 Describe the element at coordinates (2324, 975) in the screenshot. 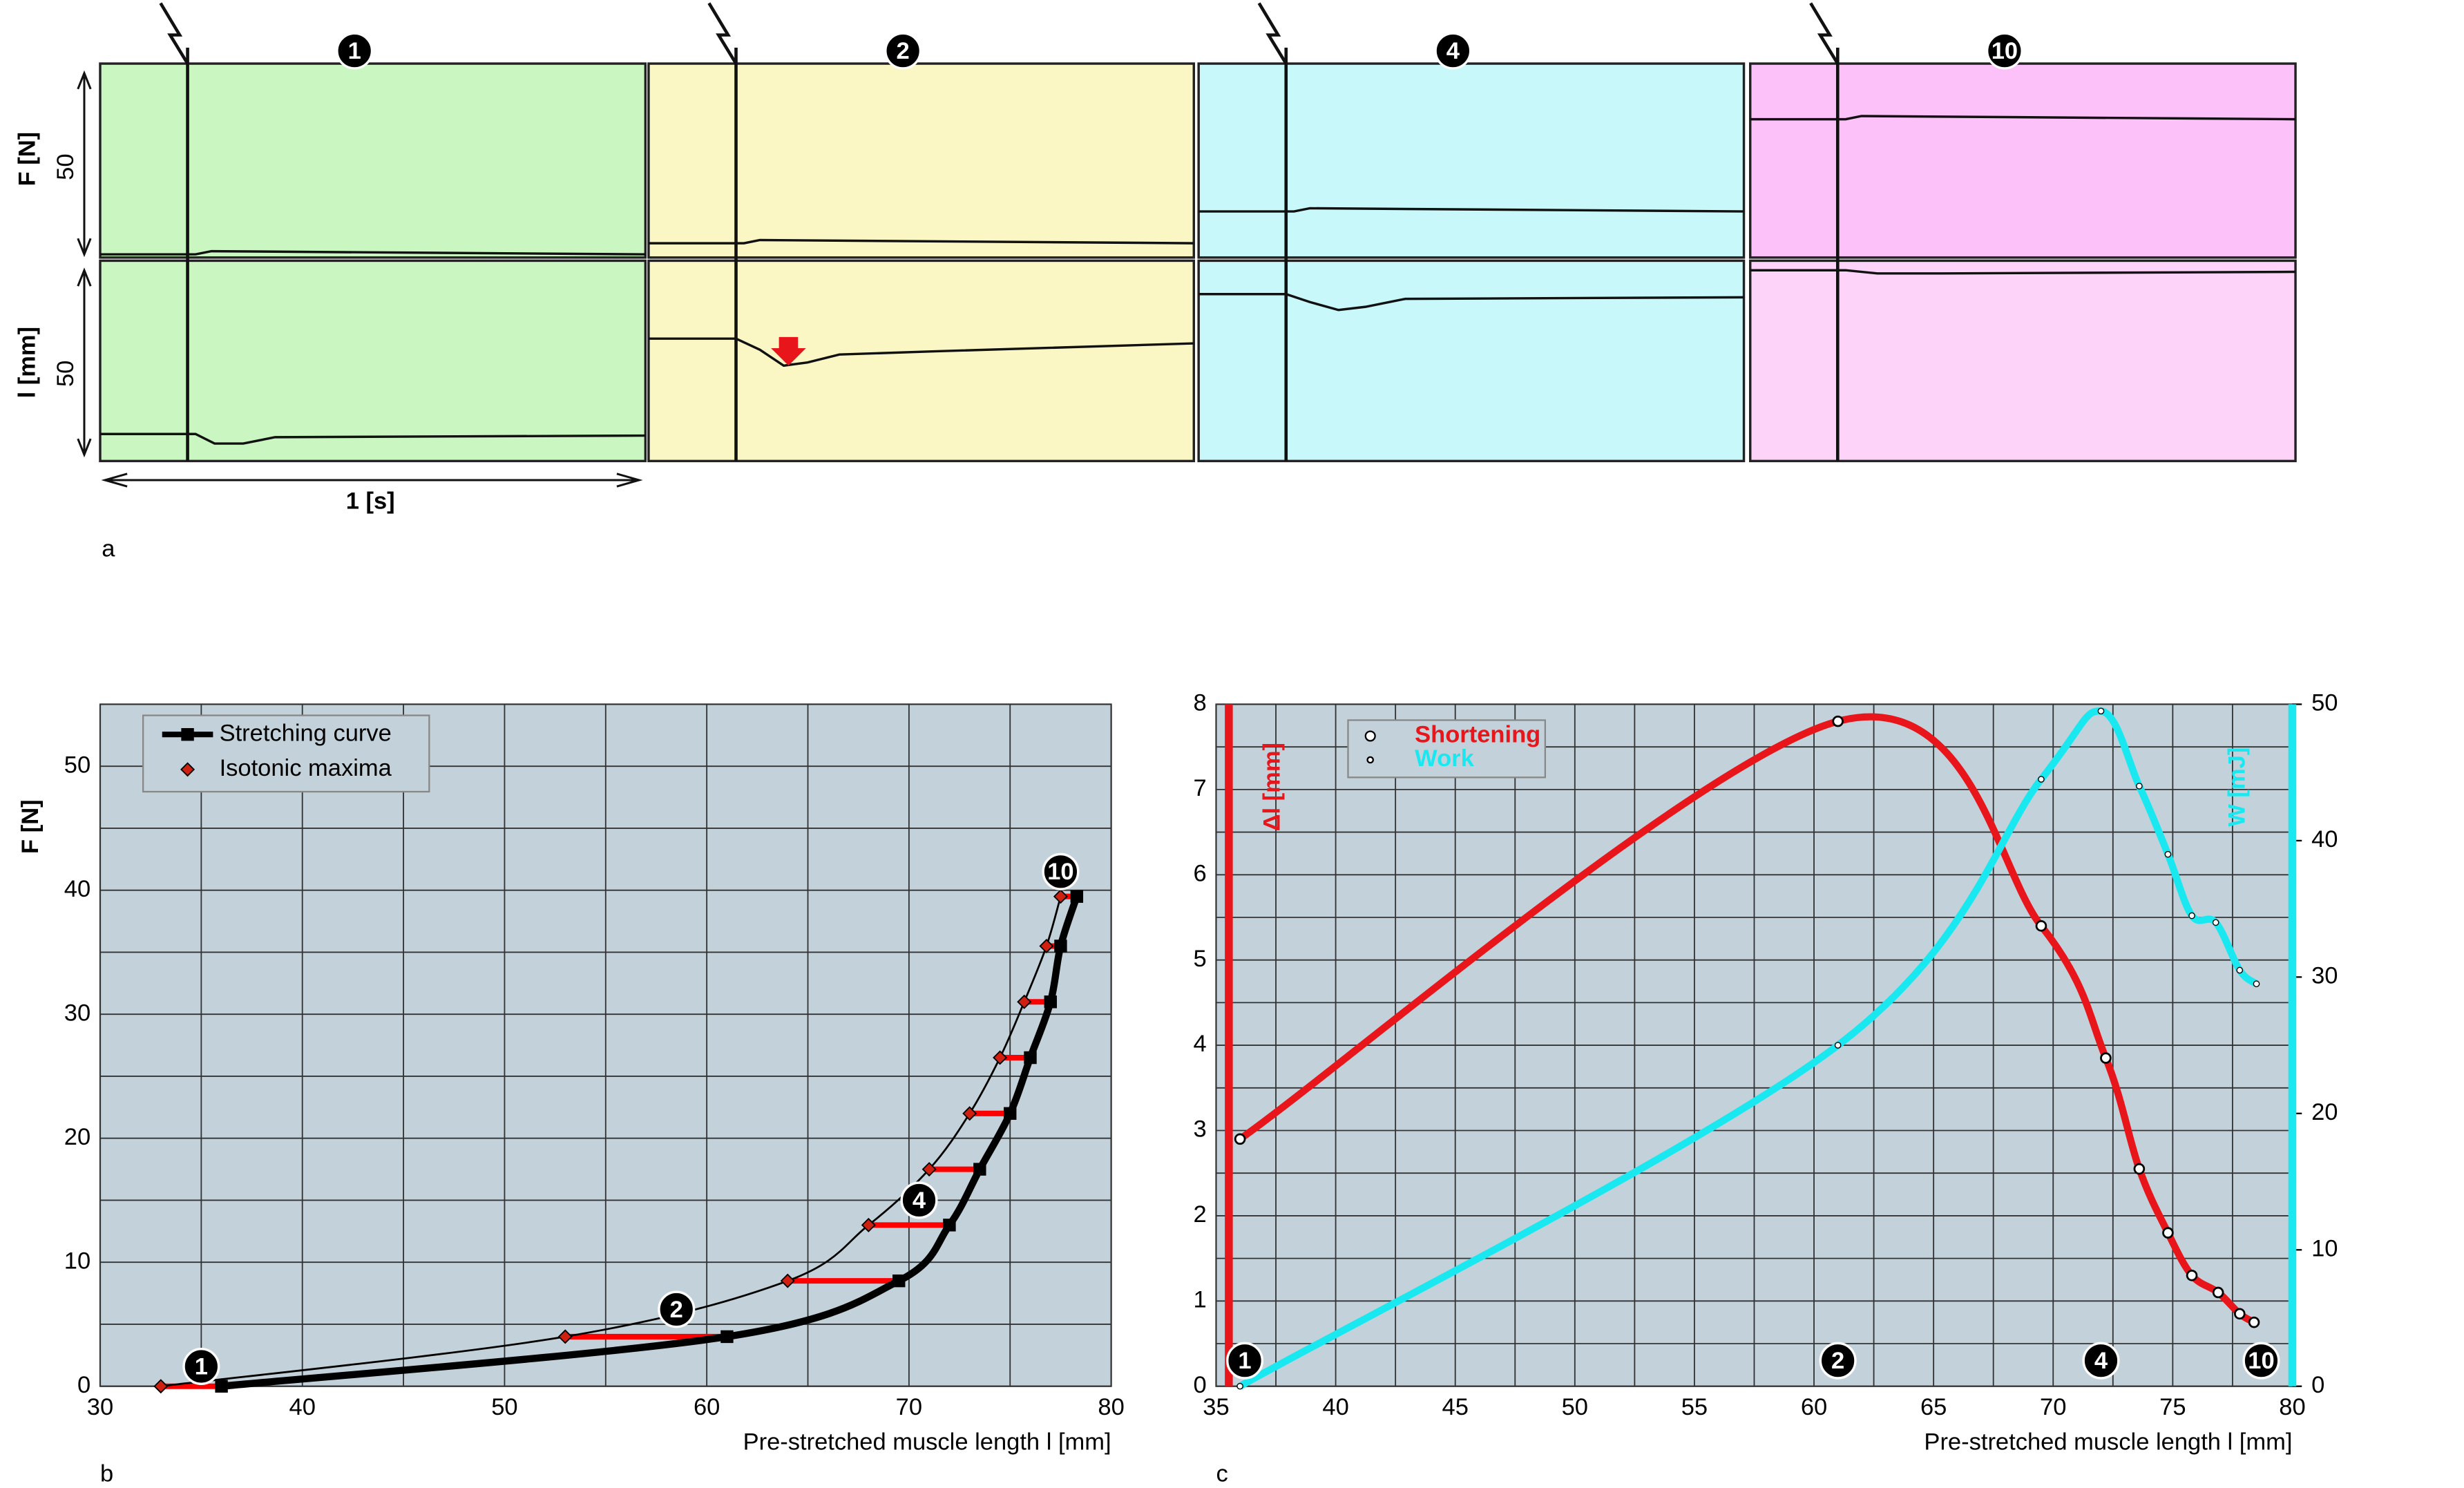

I see `y2-tick-label: 30` at that location.